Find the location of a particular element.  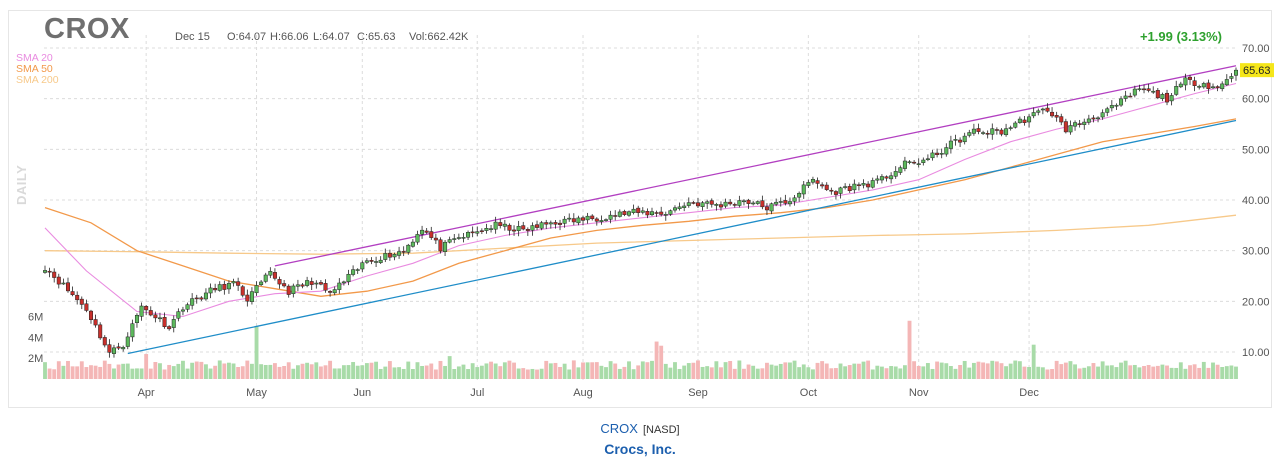

x-tick-label: Oct is located at coordinates (808, 393).